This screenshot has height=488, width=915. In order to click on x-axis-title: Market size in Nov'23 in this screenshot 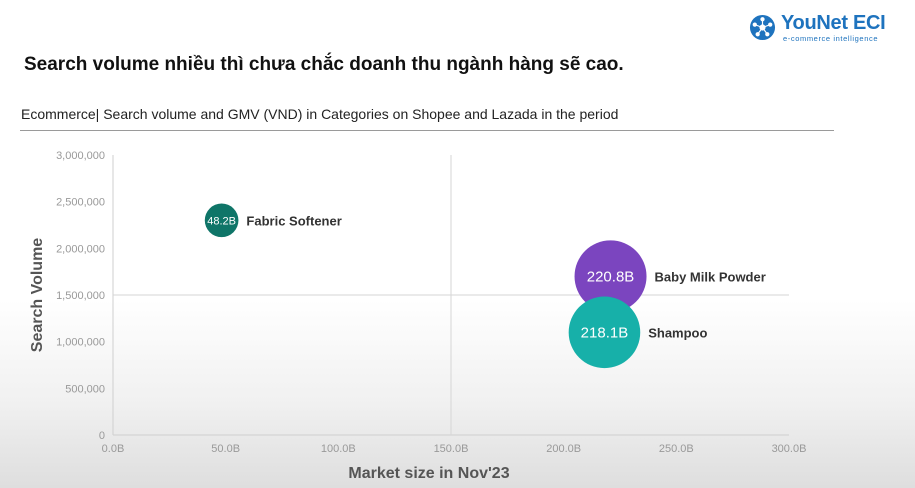, I will do `click(428, 473)`.